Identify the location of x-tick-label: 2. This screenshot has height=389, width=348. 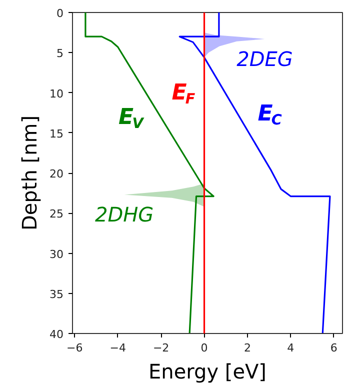
(247, 348).